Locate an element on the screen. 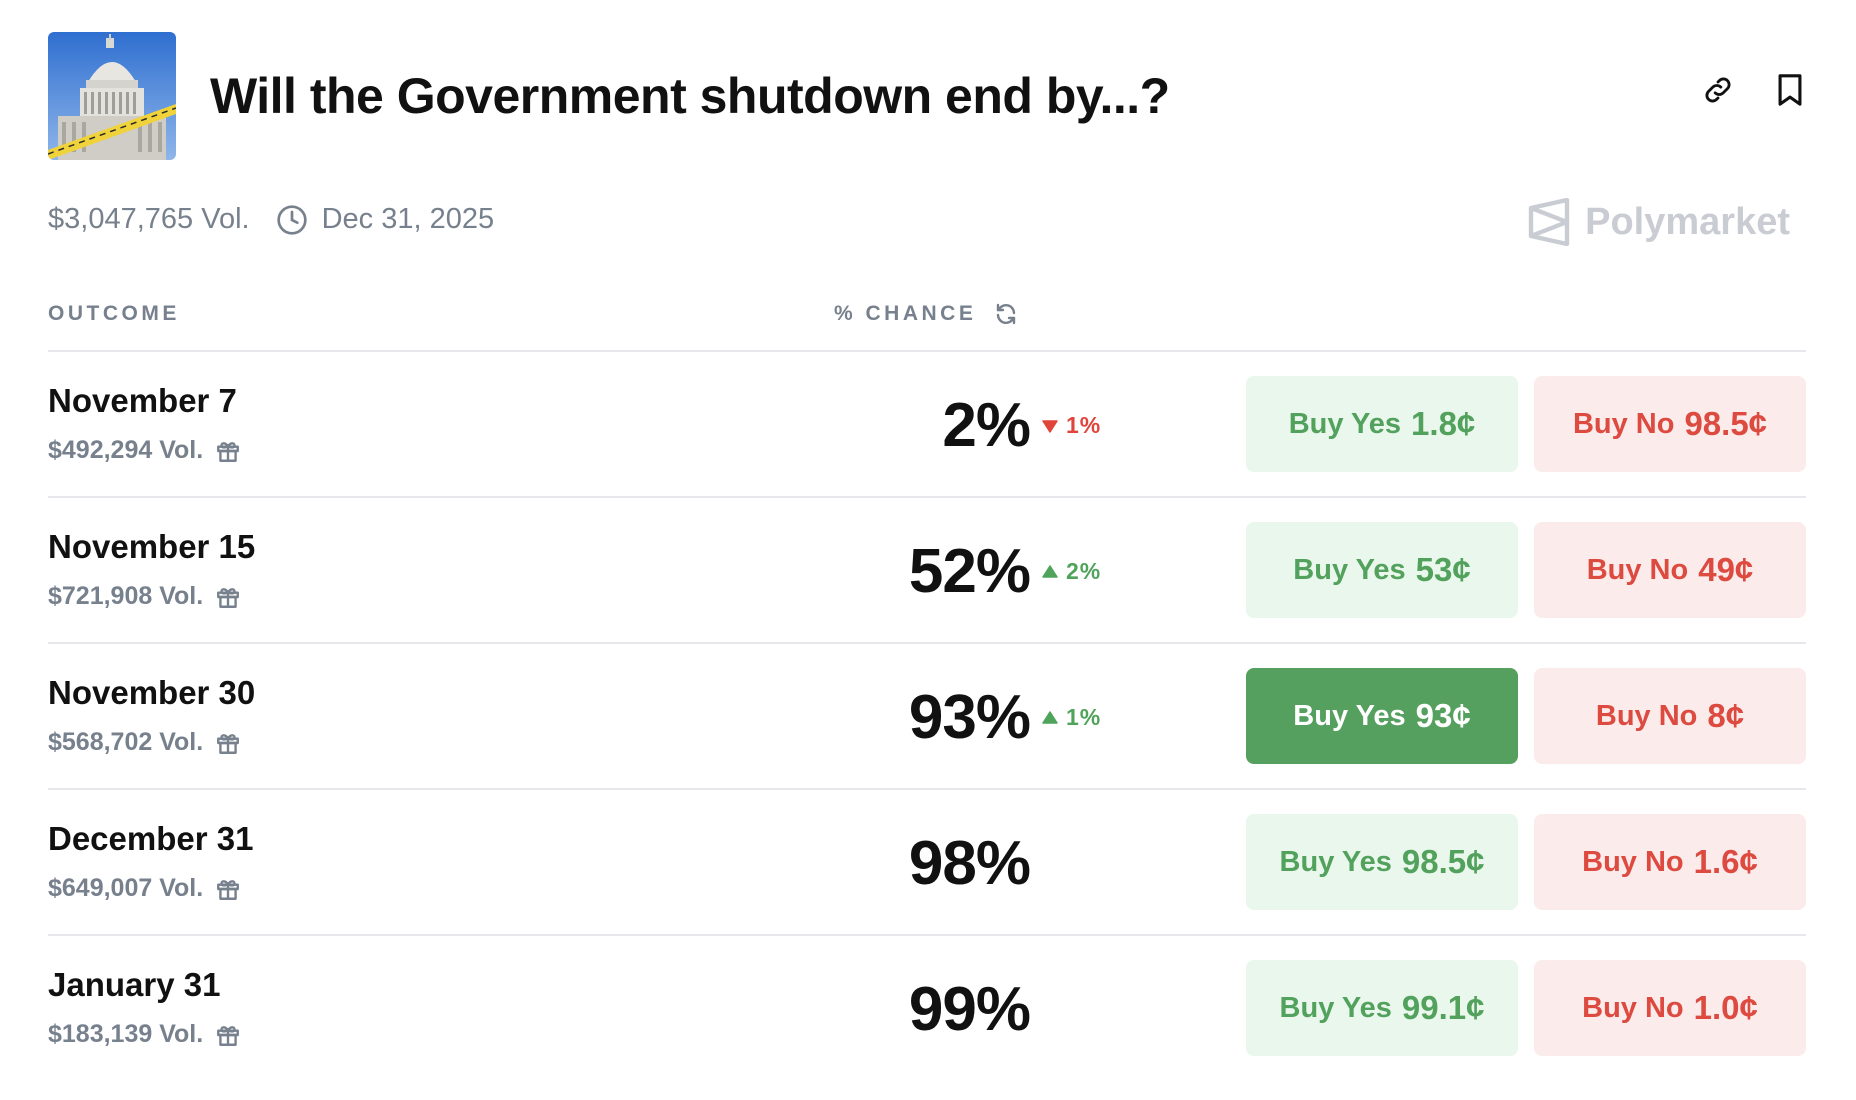 The image size is (1856, 1100). column-header-chance-label: % CHANCE is located at coordinates (905, 313).